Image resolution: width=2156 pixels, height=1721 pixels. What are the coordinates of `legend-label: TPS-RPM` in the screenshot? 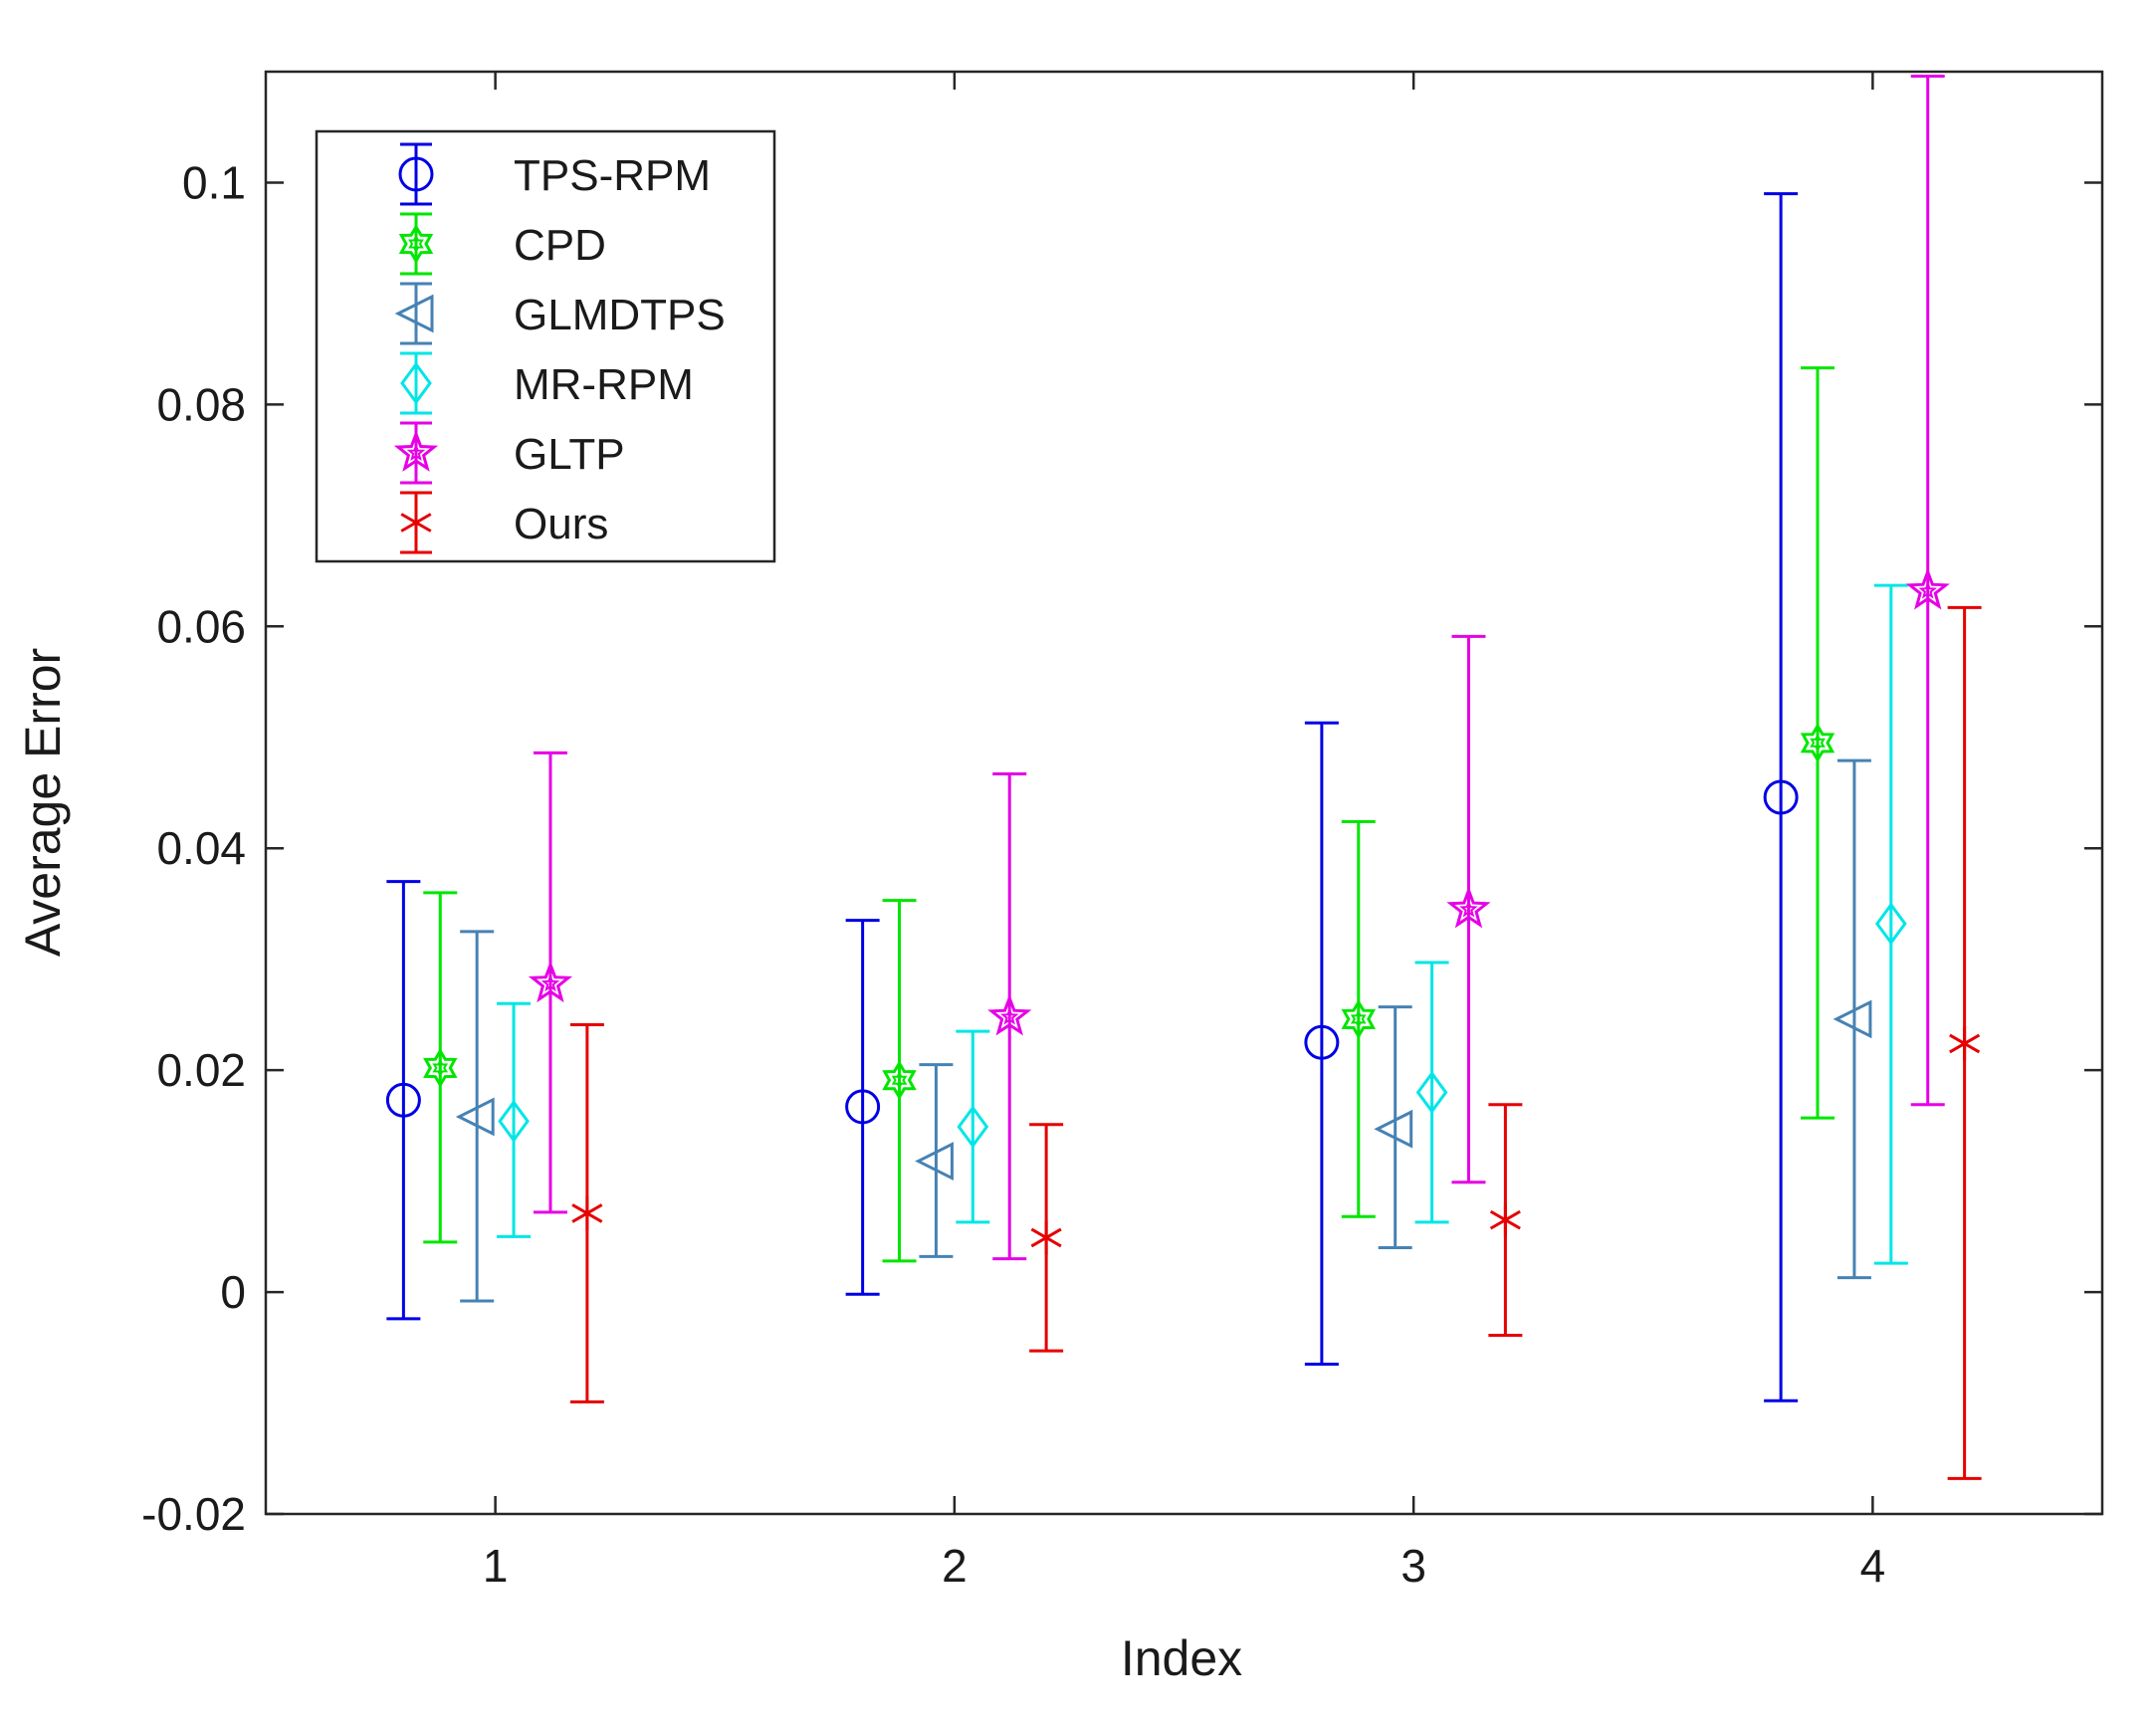 It's located at (612, 175).